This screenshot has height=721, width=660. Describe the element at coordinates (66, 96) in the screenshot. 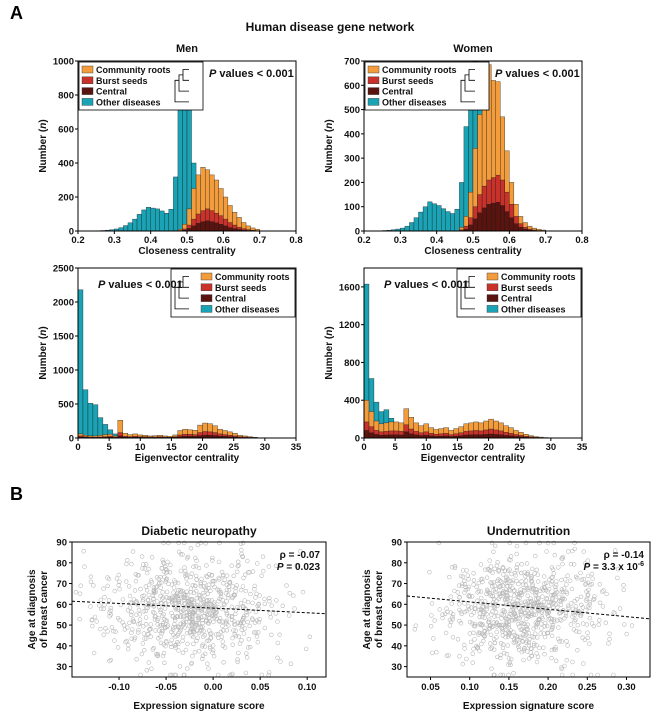

I see `men-closeness-ytick-label: 800` at that location.